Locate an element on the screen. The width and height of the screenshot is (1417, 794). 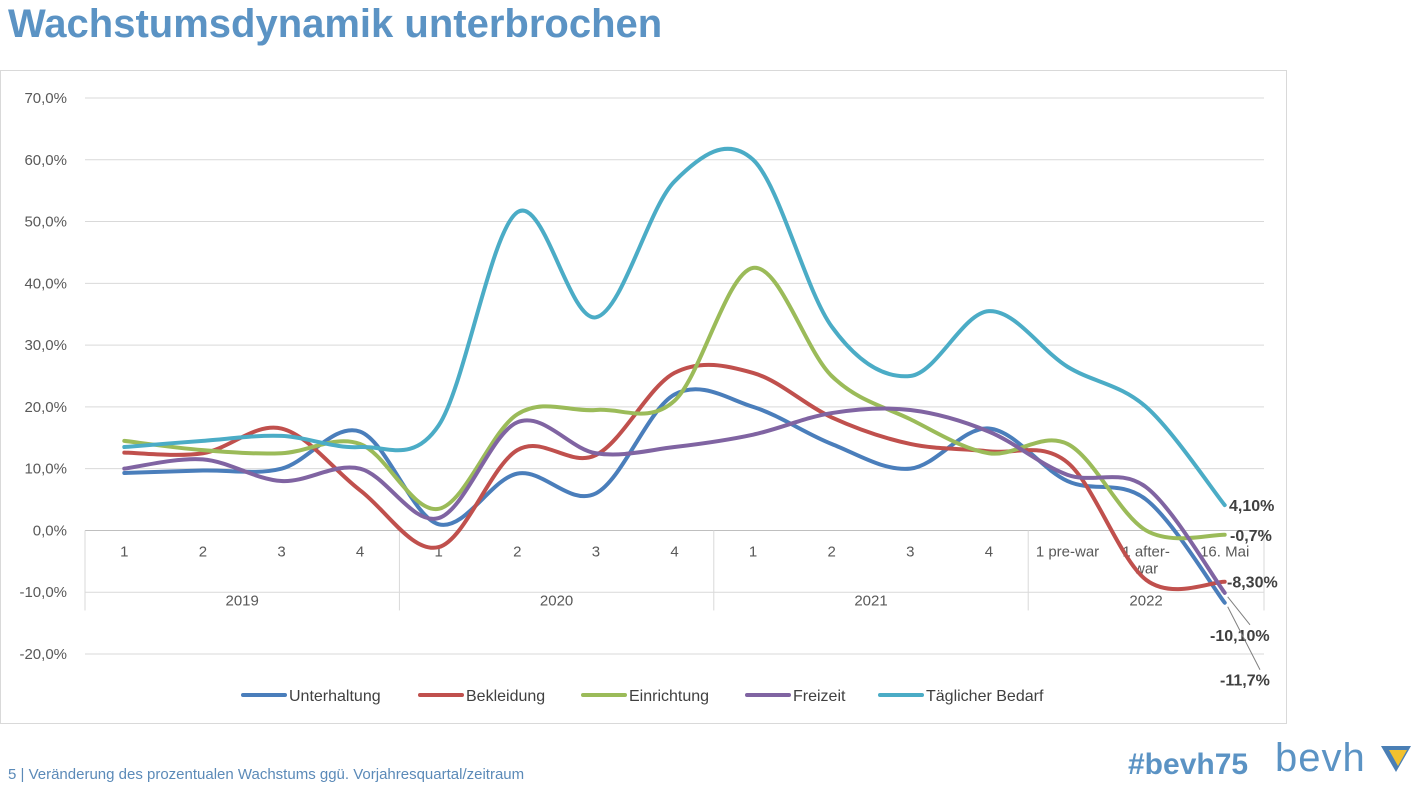
legend-label: Freizeit is located at coordinates (819, 696).